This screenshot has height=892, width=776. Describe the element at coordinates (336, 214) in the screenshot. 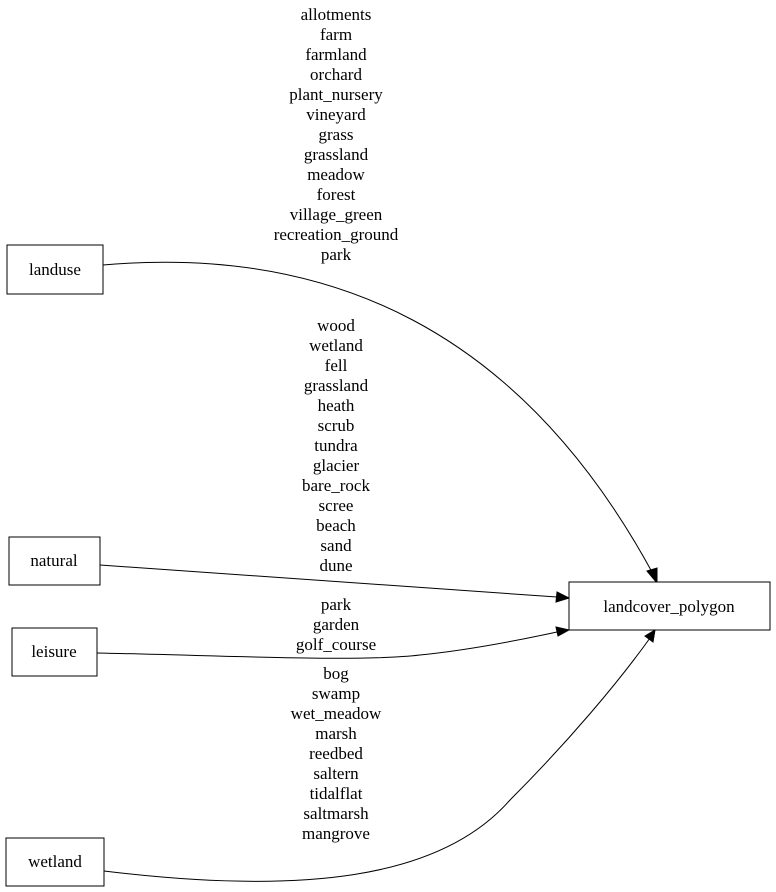

I see `edge-label-landuse: village_green` at that location.